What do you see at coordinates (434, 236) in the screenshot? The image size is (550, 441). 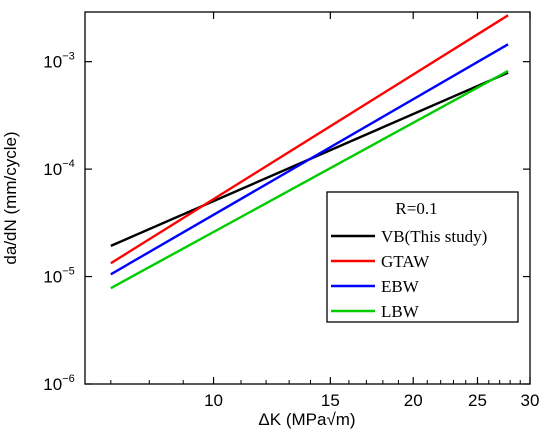 I see `legend-entry: VB(This study)` at bounding box center [434, 236].